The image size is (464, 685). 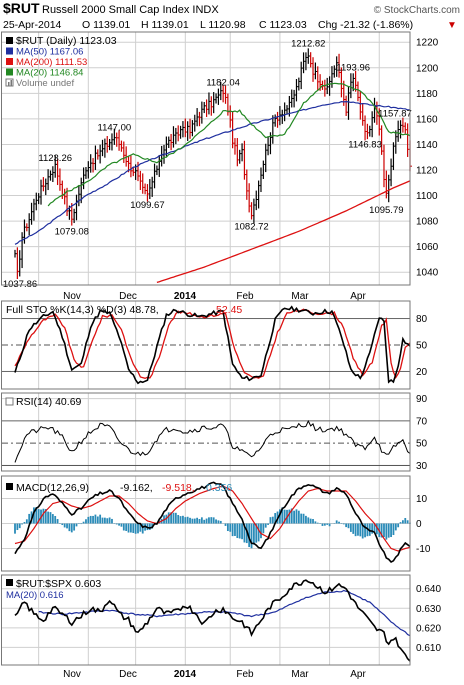 What do you see at coordinates (427, 43) in the screenshot?
I see `y-tick-label: 1220` at bounding box center [427, 43].